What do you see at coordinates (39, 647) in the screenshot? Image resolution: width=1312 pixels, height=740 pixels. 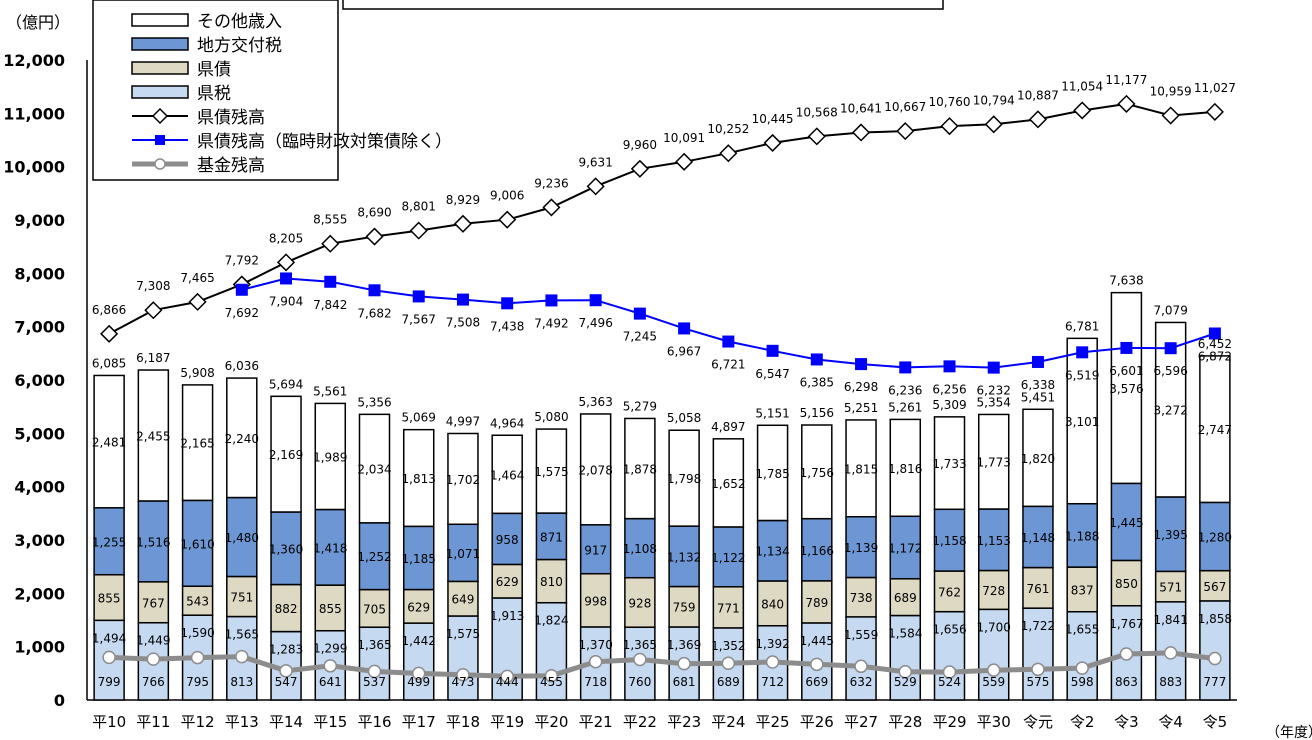 I see `y-tick-label: 1,000` at bounding box center [39, 647].